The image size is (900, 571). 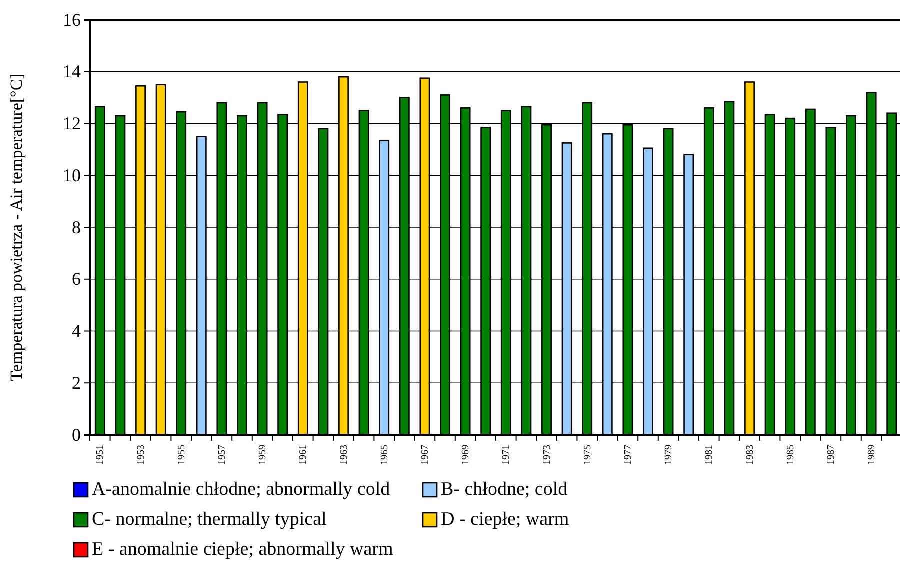 What do you see at coordinates (76, 331) in the screenshot?
I see `y-tick-label: 4` at bounding box center [76, 331].